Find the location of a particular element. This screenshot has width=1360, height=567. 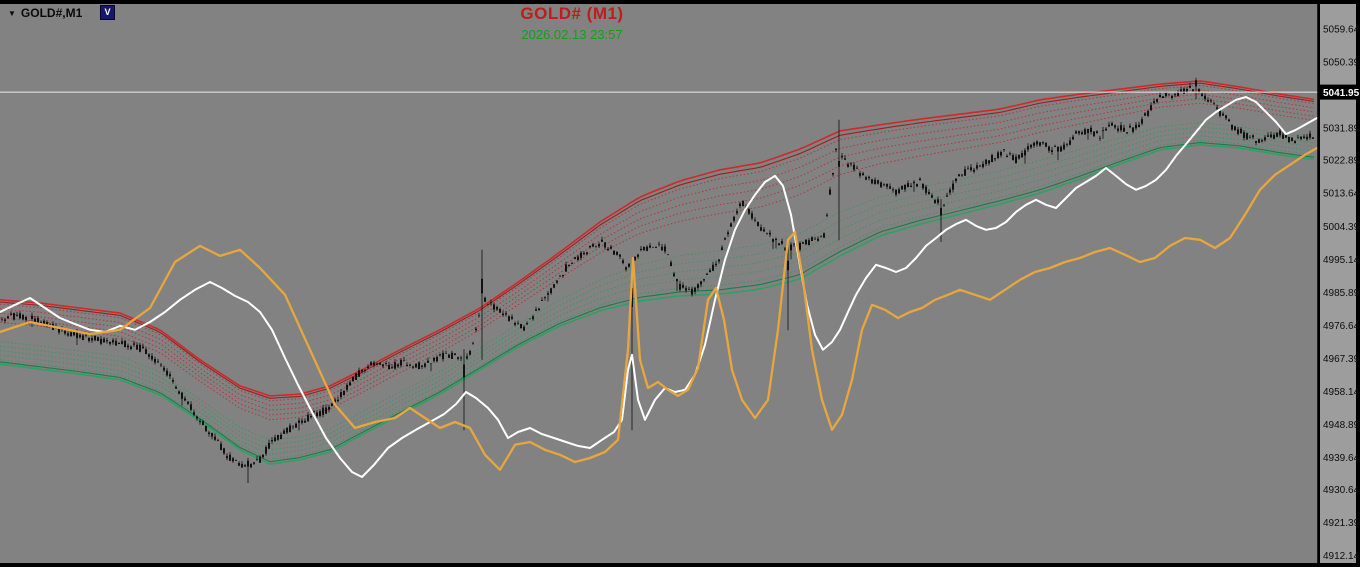

symbol-name: GOLD#,M1 is located at coordinates (51, 13).